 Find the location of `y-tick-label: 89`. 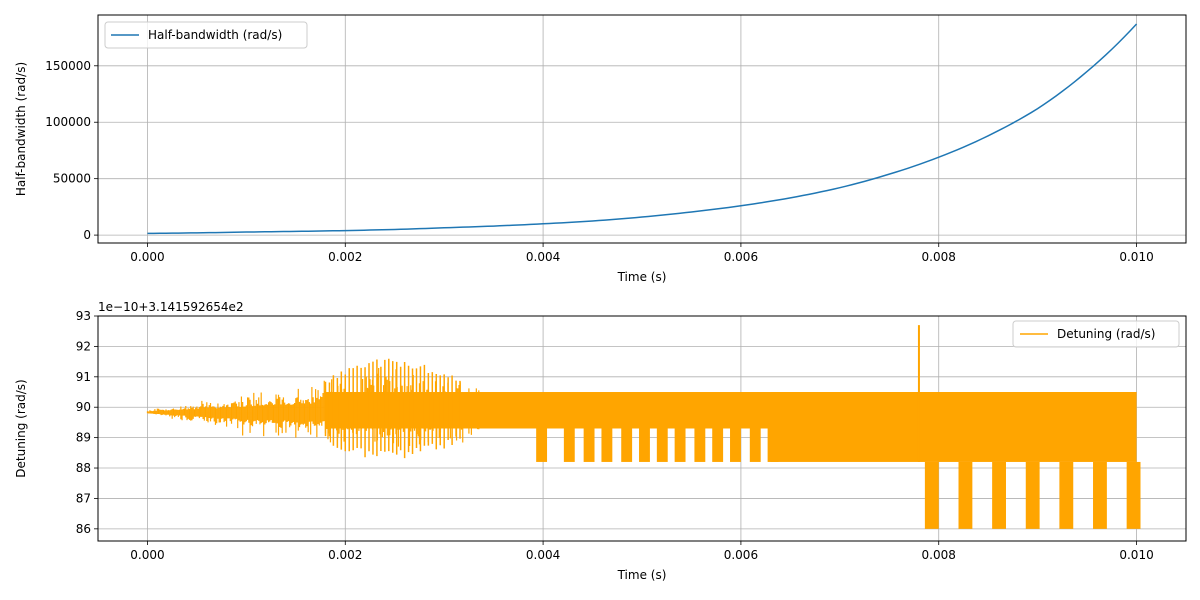

y-tick-label: 89 is located at coordinates (83, 438).